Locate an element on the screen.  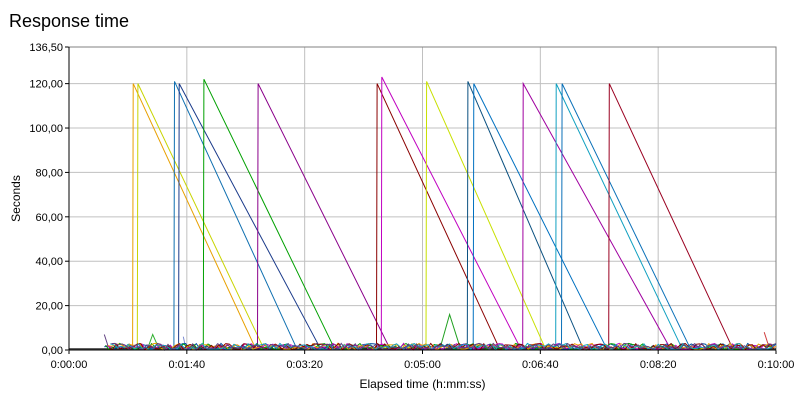
y-tick-label: 40,00 is located at coordinates (49, 262).